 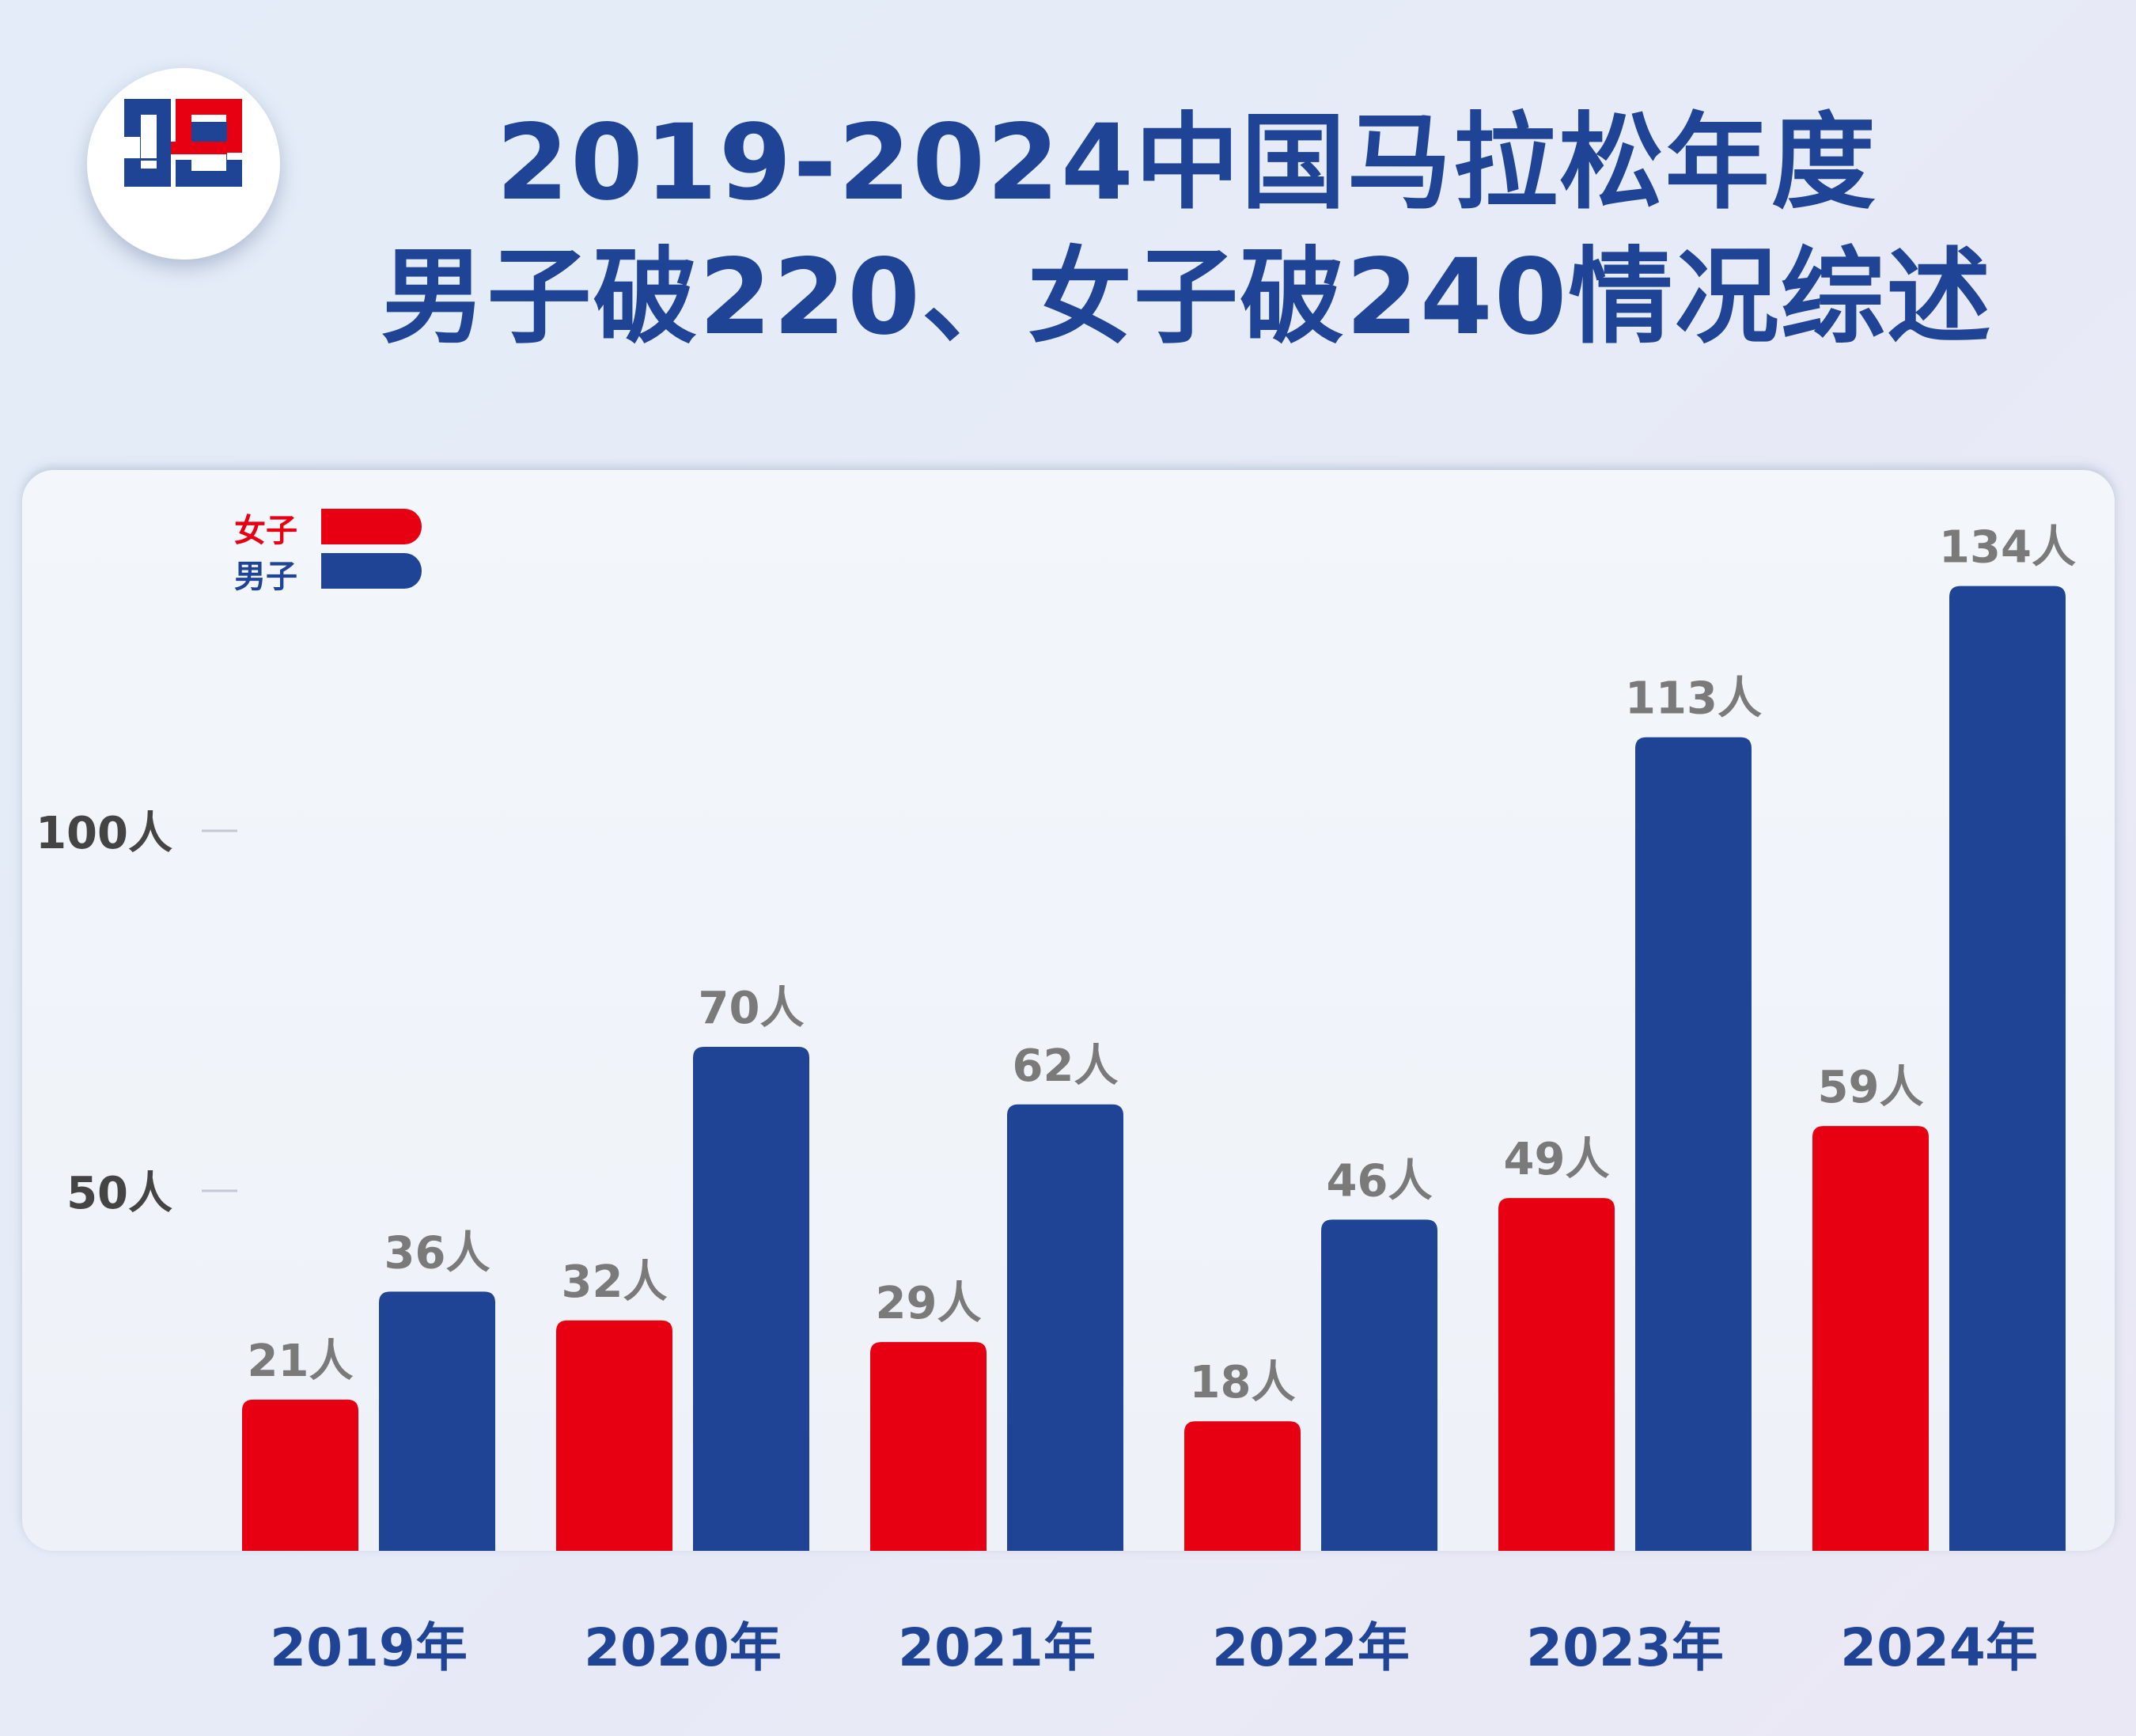 I want to click on data-label: 21人, so click(x=301, y=1362).